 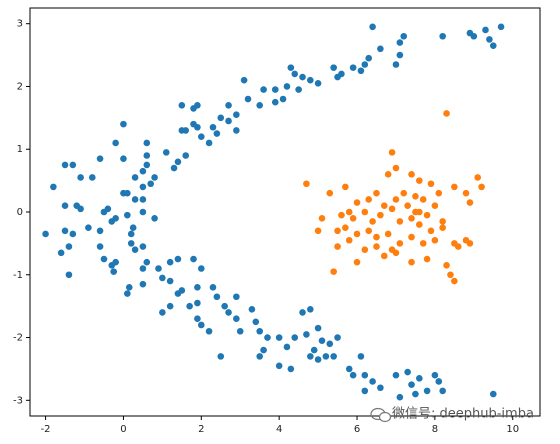 What do you see at coordinates (279, 429) in the screenshot?
I see `x-tick-label: 4` at bounding box center [279, 429].